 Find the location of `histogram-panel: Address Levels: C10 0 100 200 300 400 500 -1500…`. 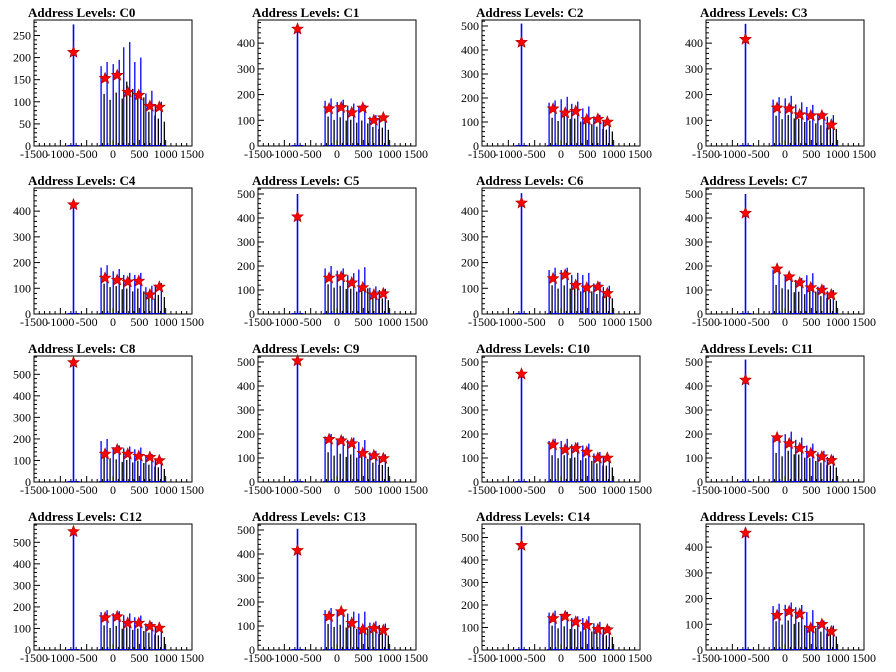

histogram-panel: Address Levels: C10 0 100 200 300 400 500 -1500… is located at coordinates (556, 419).